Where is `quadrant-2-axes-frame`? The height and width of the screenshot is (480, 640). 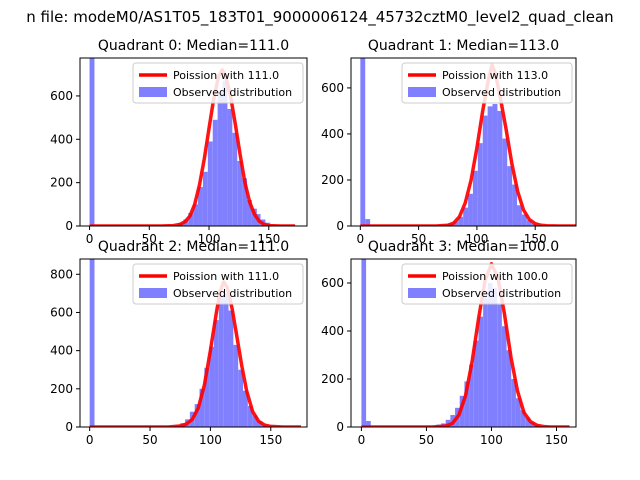
quadrant-2-axes-frame is located at coordinates (193, 343).